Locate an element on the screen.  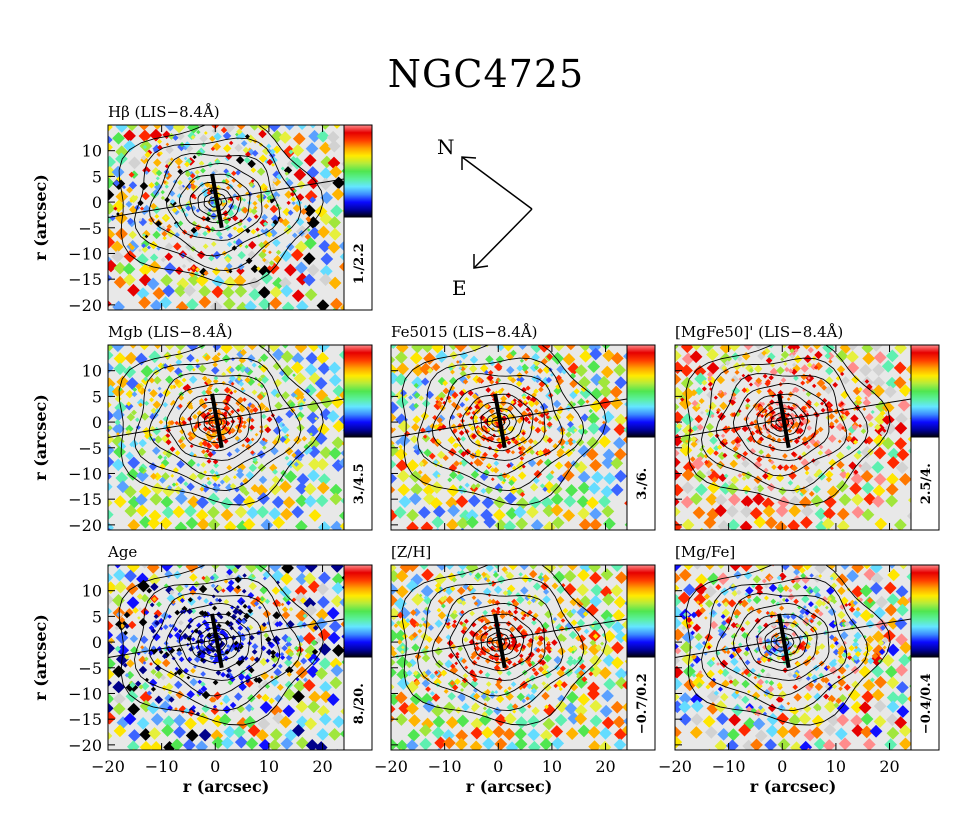
panel-label: [MgFe50]' (LIS−8.4Å) is located at coordinates (759, 332).